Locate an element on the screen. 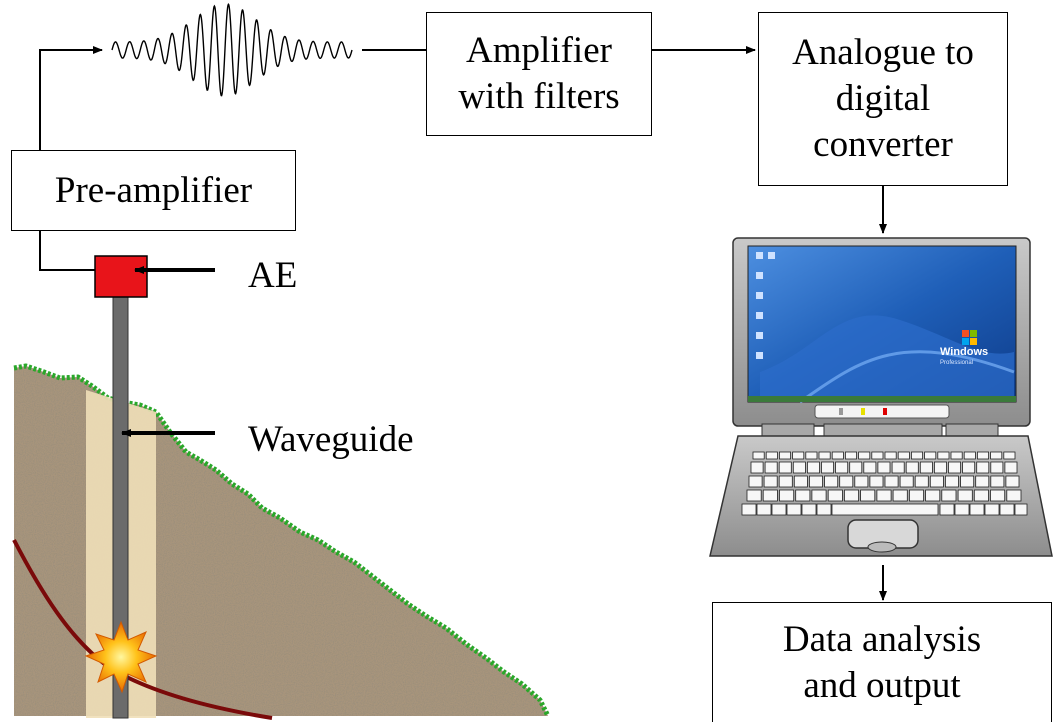  ae-waveform is located at coordinates (232, 49).